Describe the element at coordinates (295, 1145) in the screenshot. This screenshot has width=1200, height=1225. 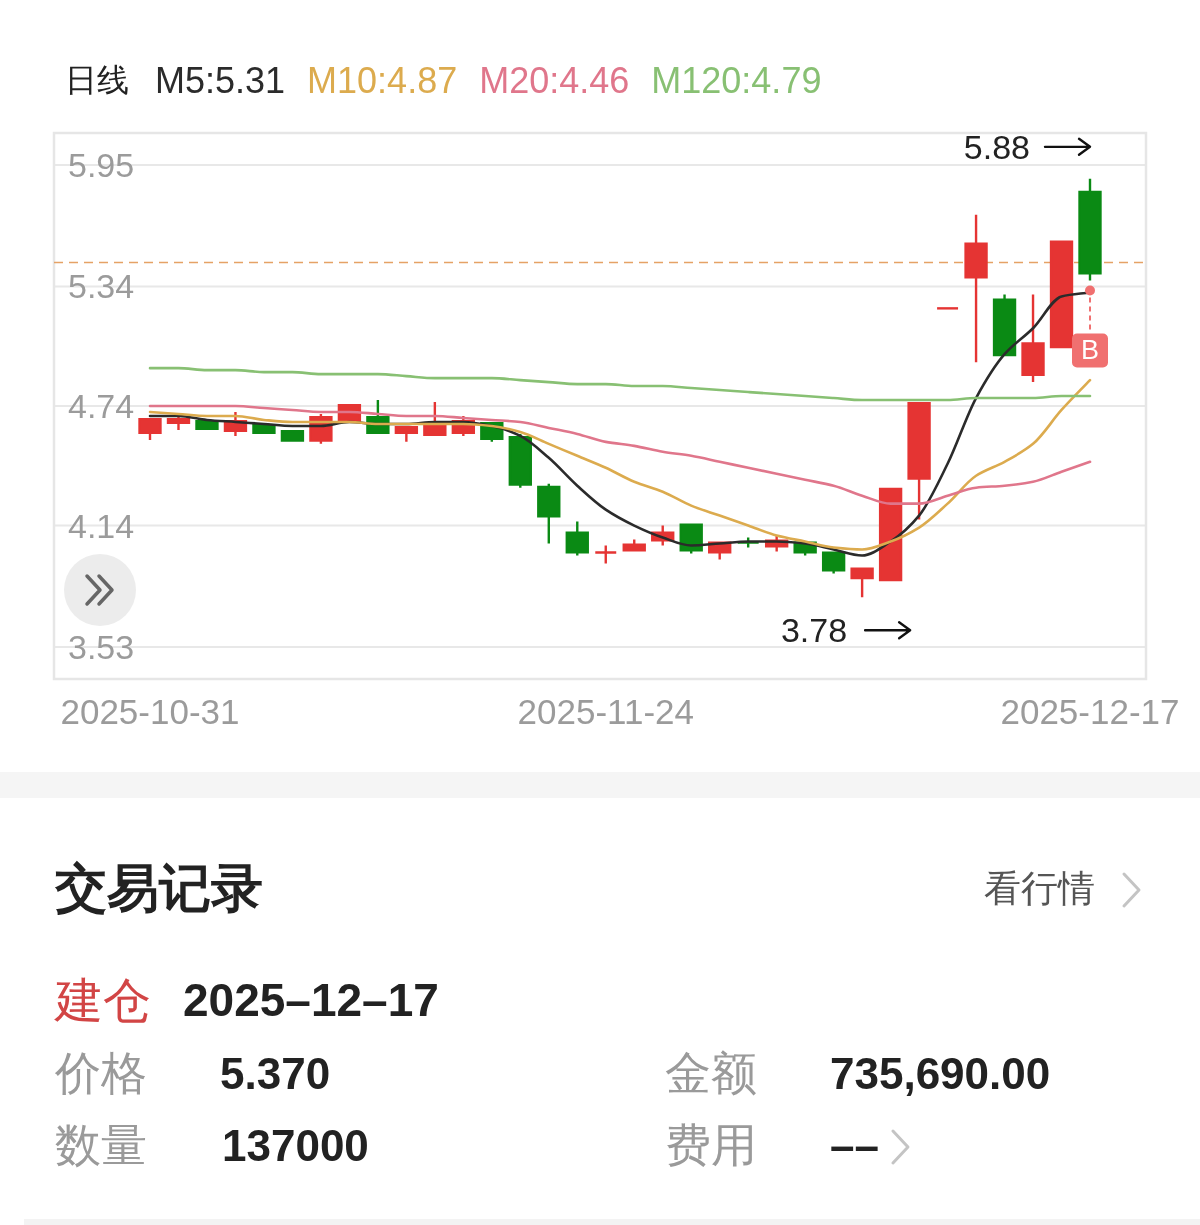
I see `text: 137000` at that location.